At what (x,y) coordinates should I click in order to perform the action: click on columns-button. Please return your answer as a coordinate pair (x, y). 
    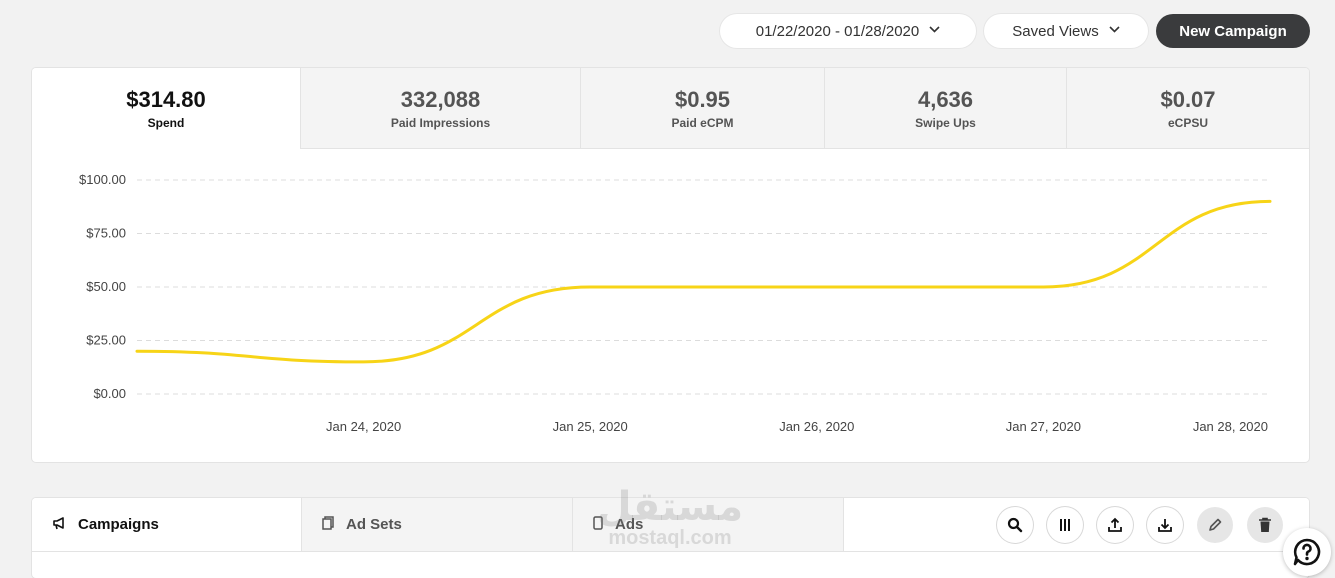
    Looking at the image, I should click on (1065, 524).